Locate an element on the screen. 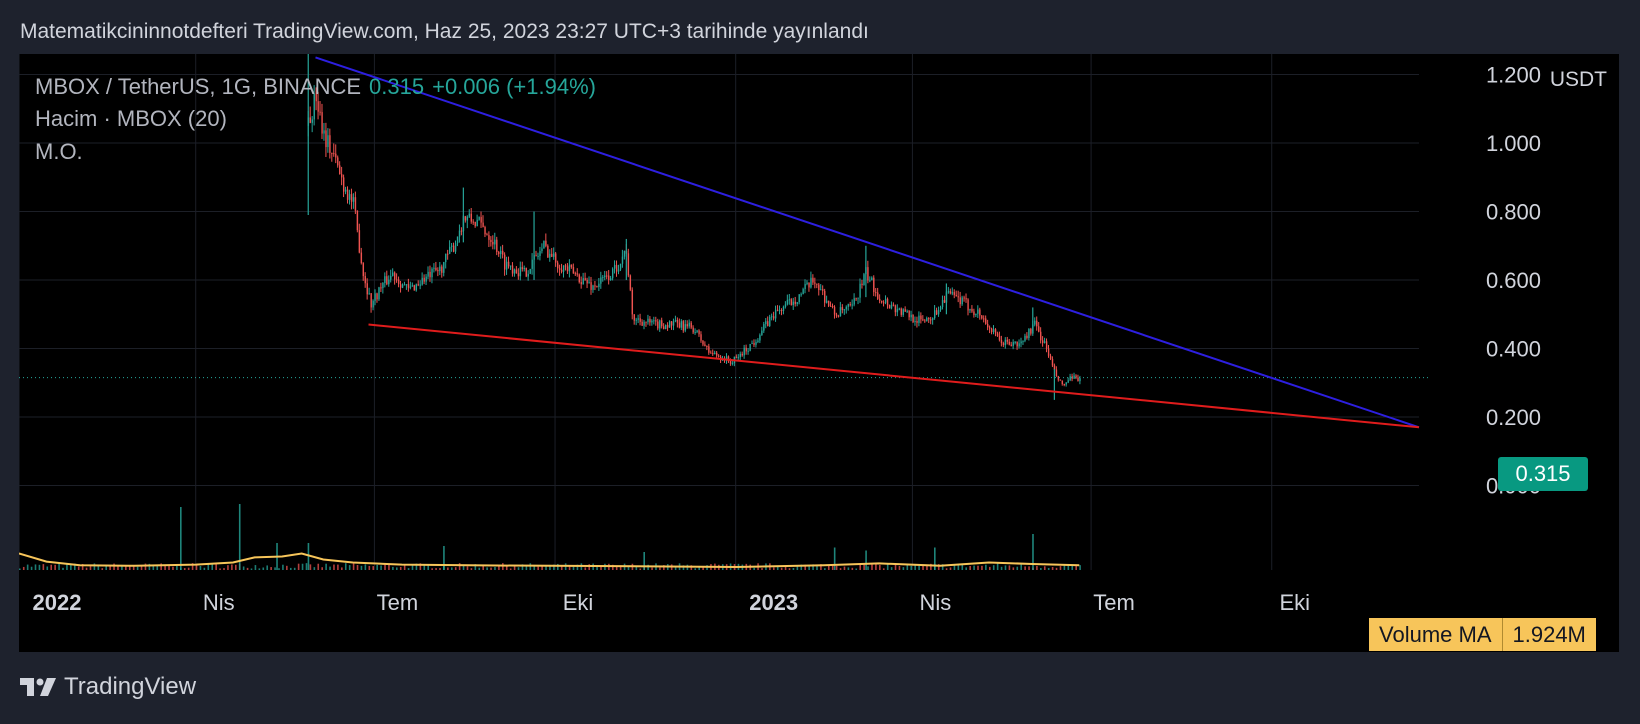 The width and height of the screenshot is (1640, 724). volume-legend: Hacim · MBOX (20) is located at coordinates (131, 118).